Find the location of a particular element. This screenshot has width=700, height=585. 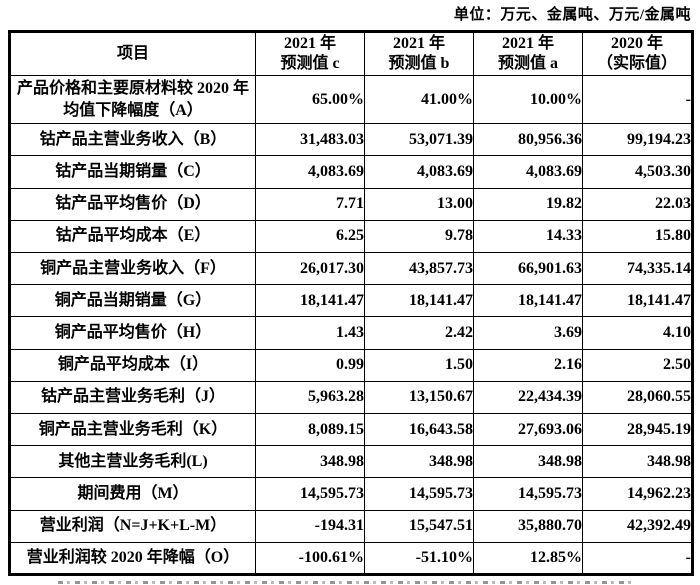

cell-value: 41.00% is located at coordinates (419, 99).